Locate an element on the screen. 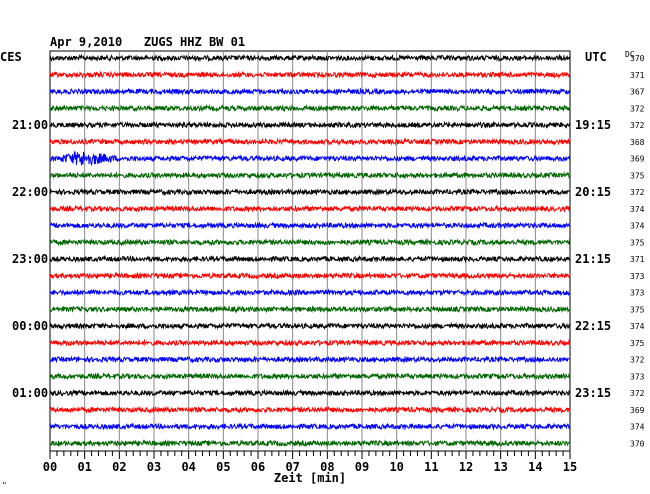 Image resolution: width=650 pixels, height=494 pixels. left-time-label: 23:00 is located at coordinates (30, 259).